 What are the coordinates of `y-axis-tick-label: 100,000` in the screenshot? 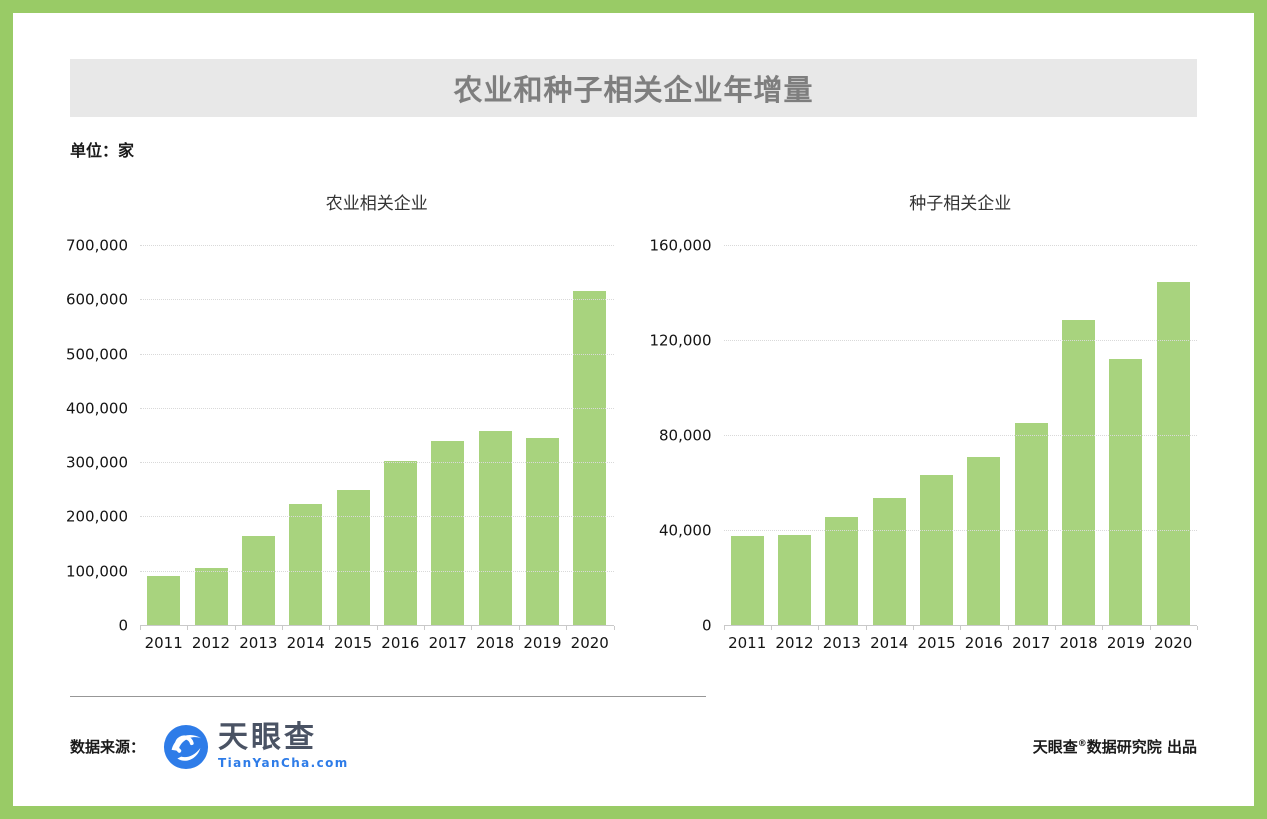 It's located at (96, 571).